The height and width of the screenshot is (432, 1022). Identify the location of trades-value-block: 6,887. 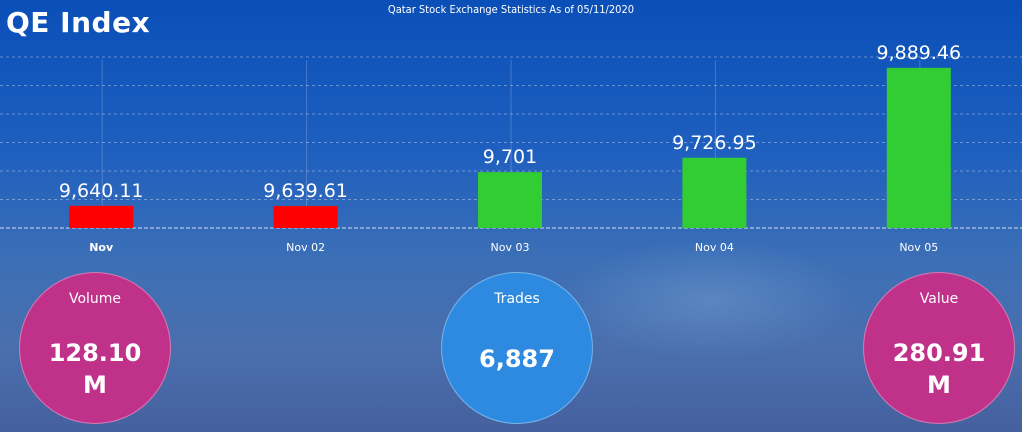
(517, 359).